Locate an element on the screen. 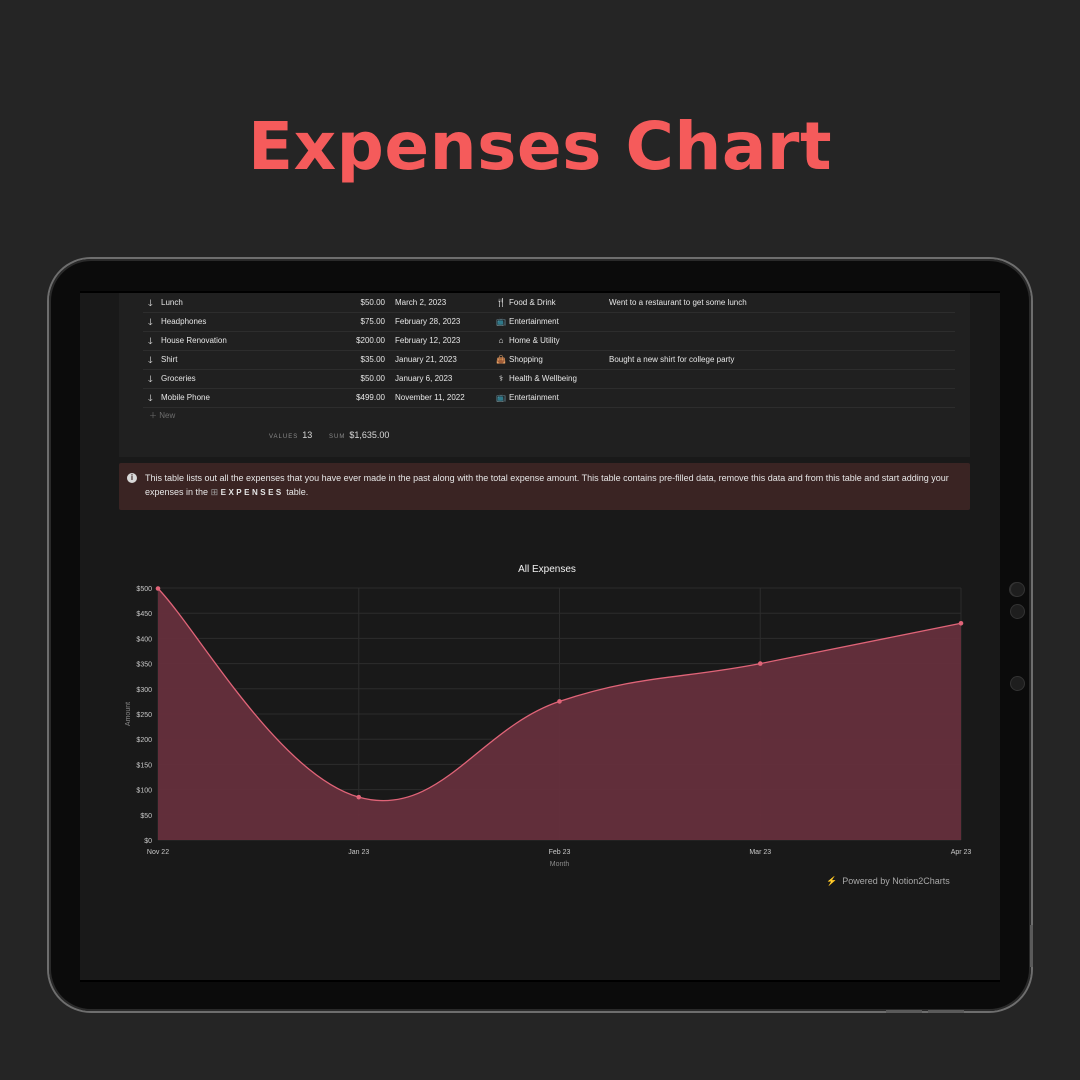 This screenshot has height=1080, width=1080. y-tick-label: $450 is located at coordinates (144, 614).